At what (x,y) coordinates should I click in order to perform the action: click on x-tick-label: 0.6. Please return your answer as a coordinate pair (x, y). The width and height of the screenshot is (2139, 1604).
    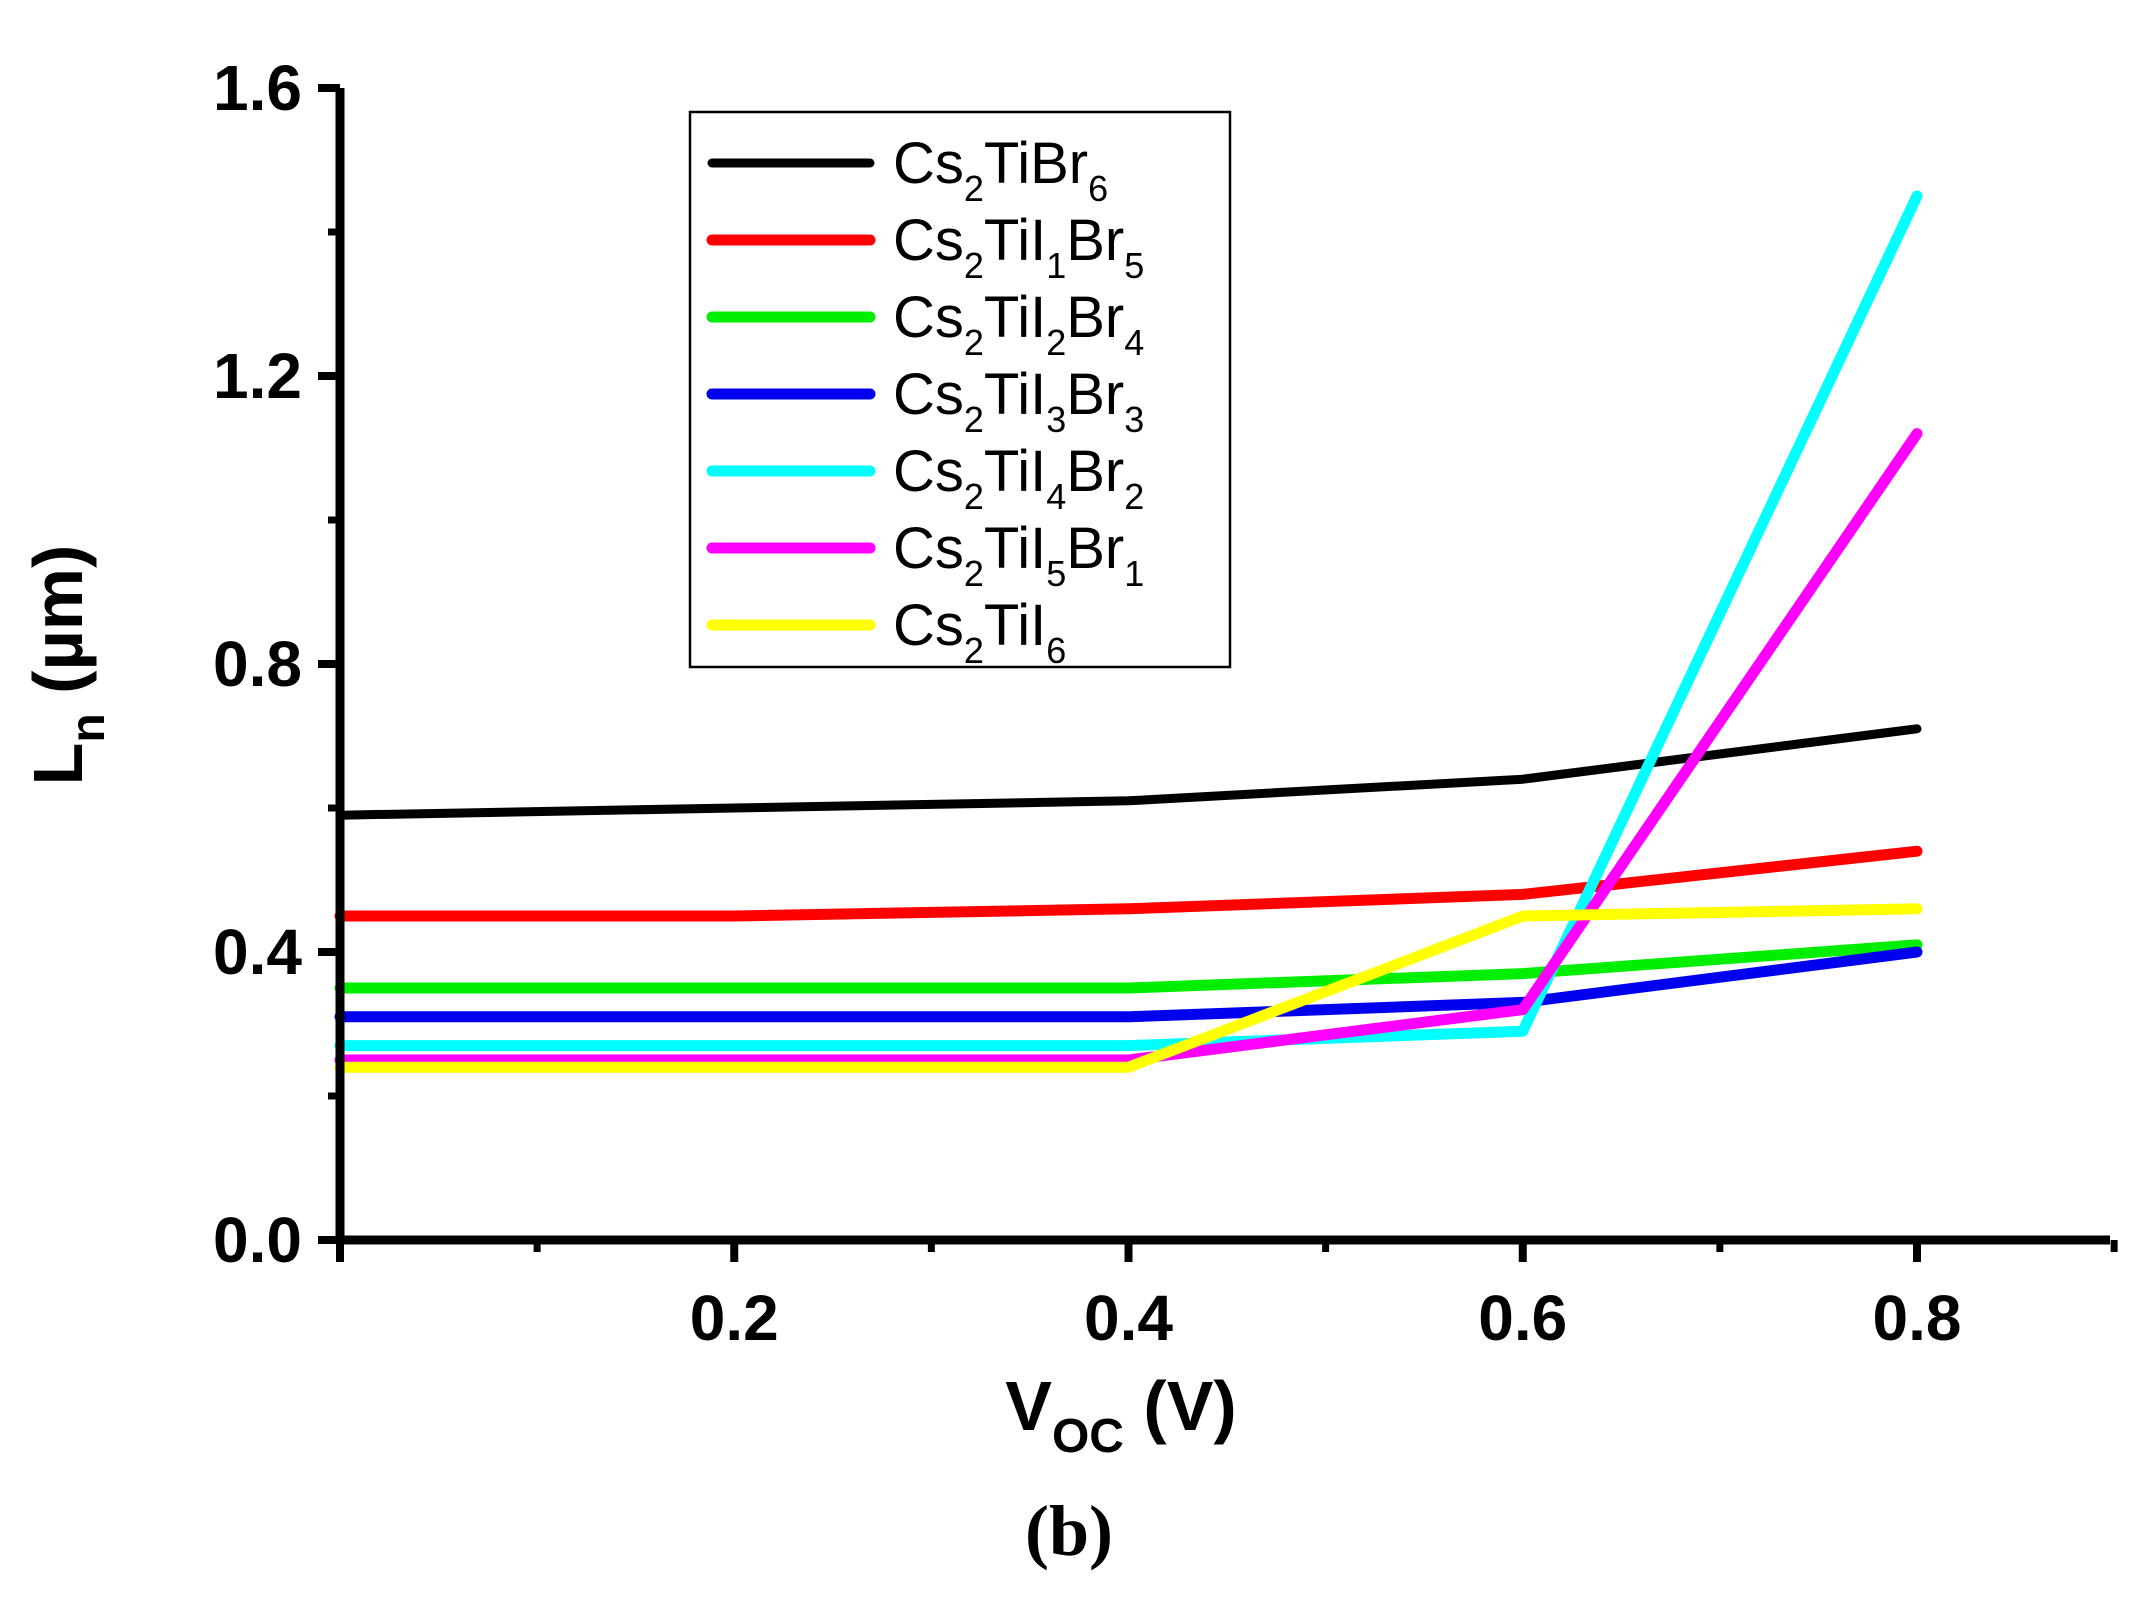
    Looking at the image, I should click on (1522, 1318).